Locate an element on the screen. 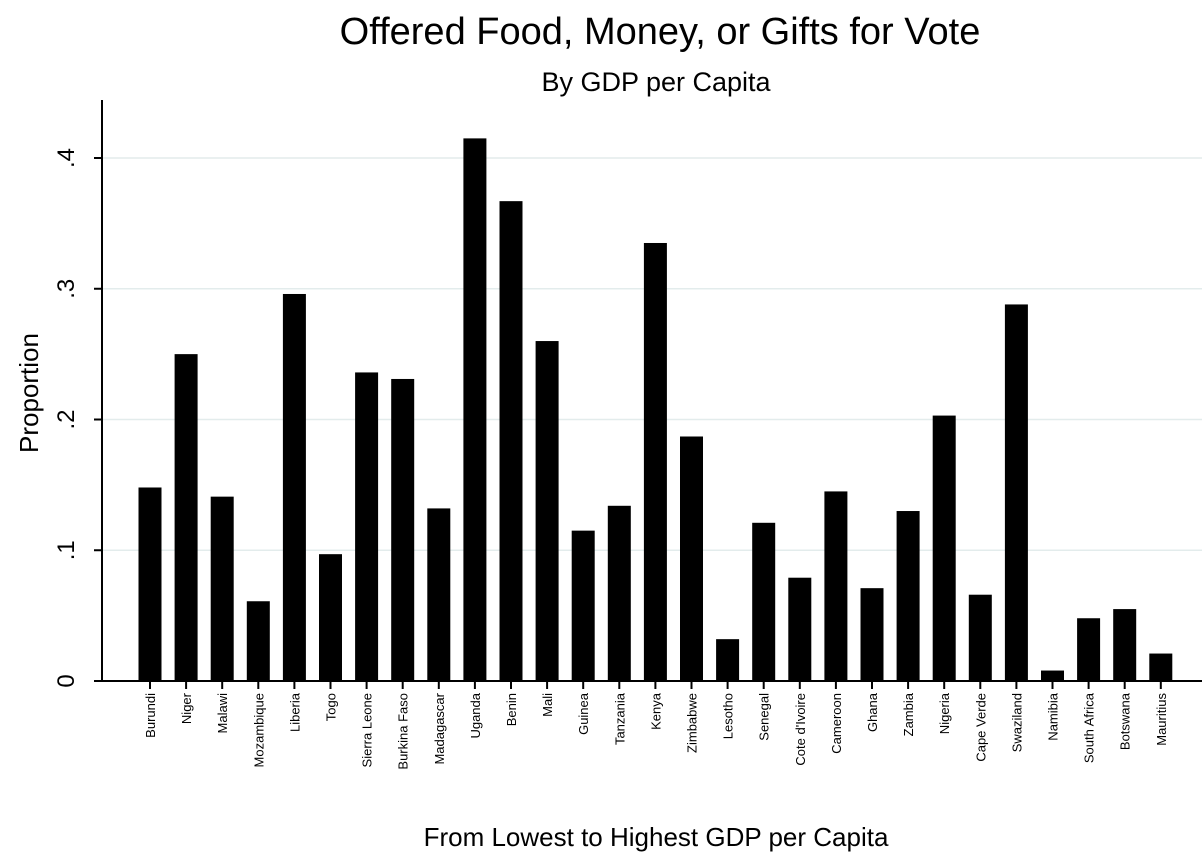 This screenshot has height=858, width=1202. bar-sierra-leone is located at coordinates (367, 526).